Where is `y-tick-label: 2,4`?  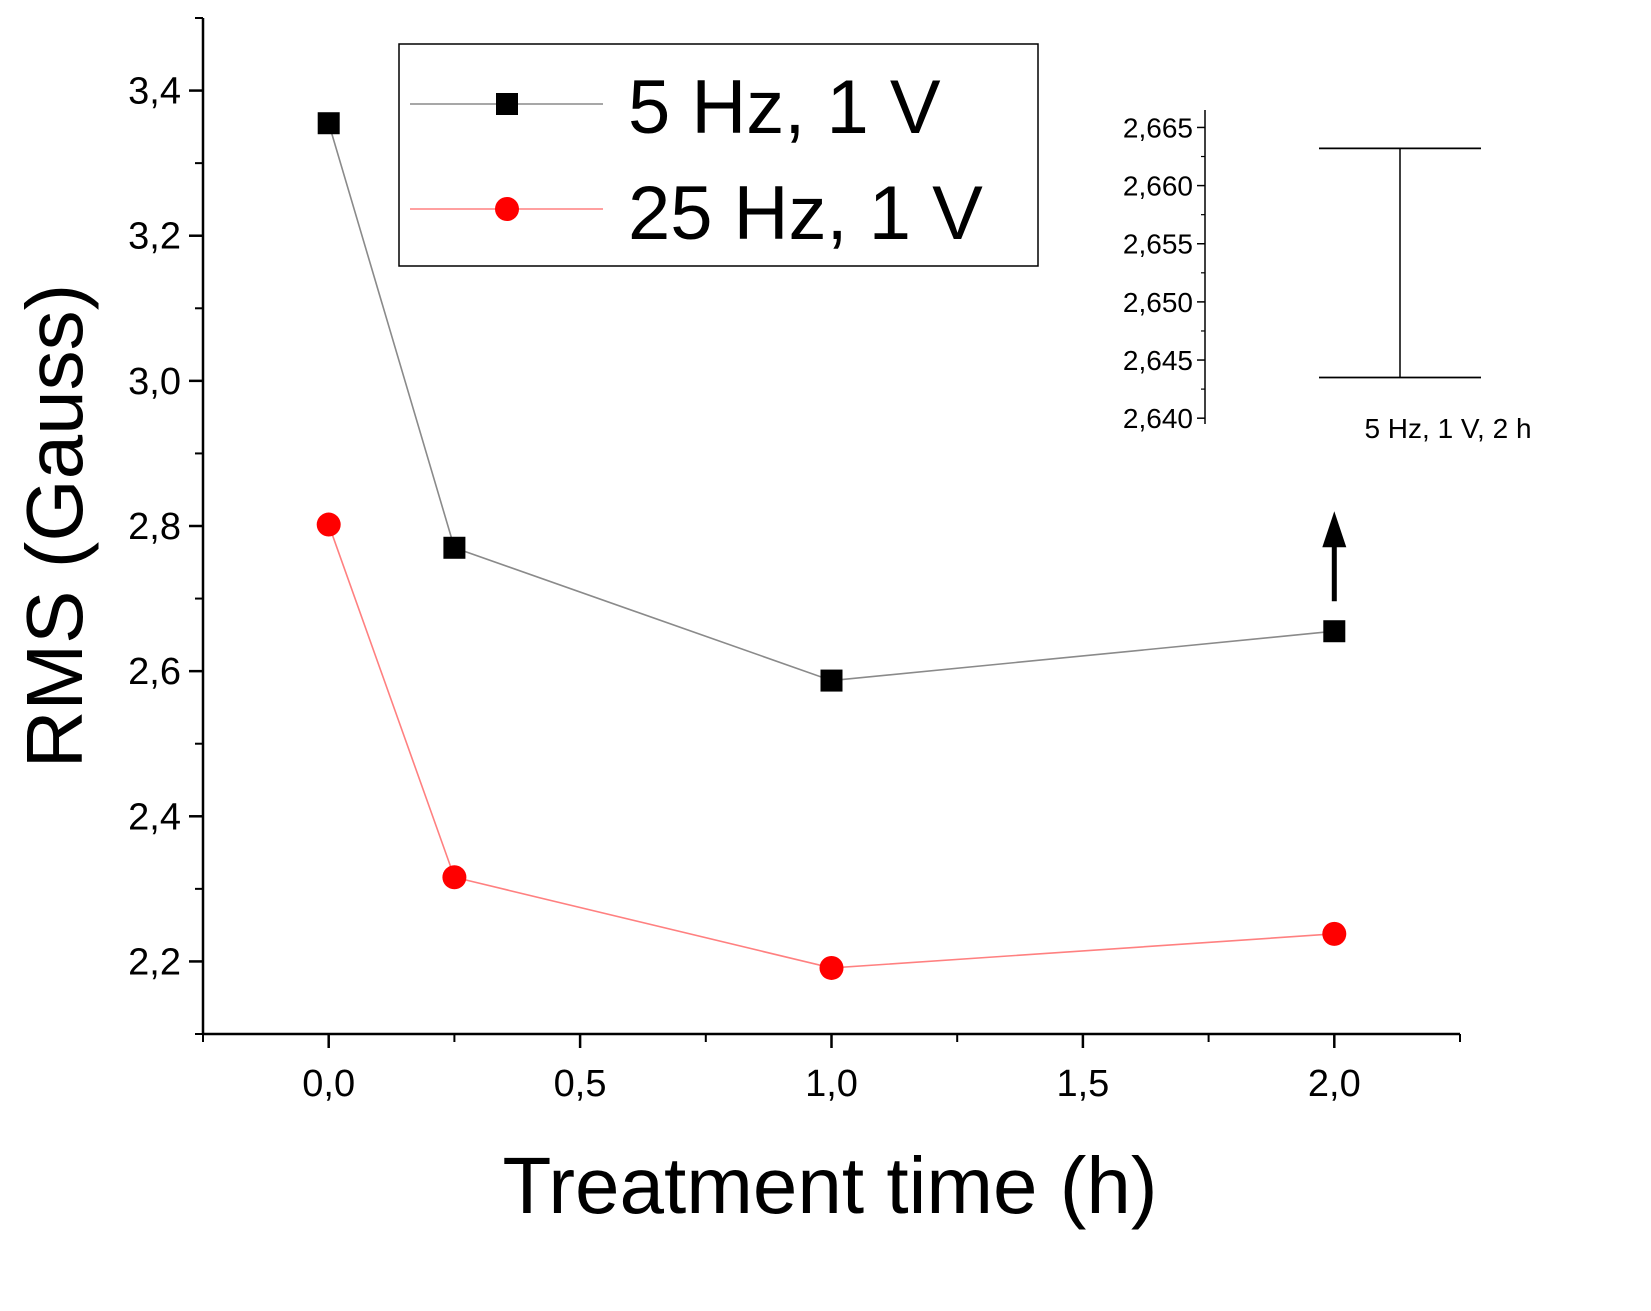
y-tick-label: 2,4 is located at coordinates (154, 817).